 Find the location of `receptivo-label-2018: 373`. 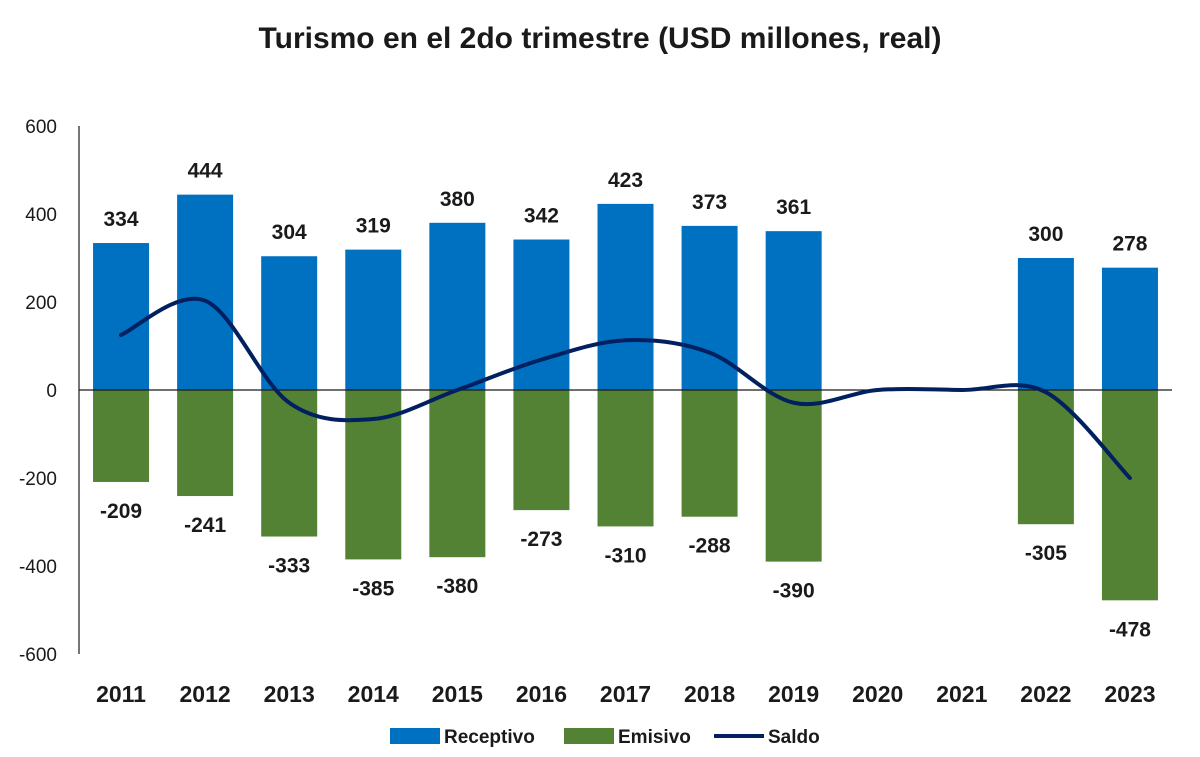

receptivo-label-2018: 373 is located at coordinates (709, 202).